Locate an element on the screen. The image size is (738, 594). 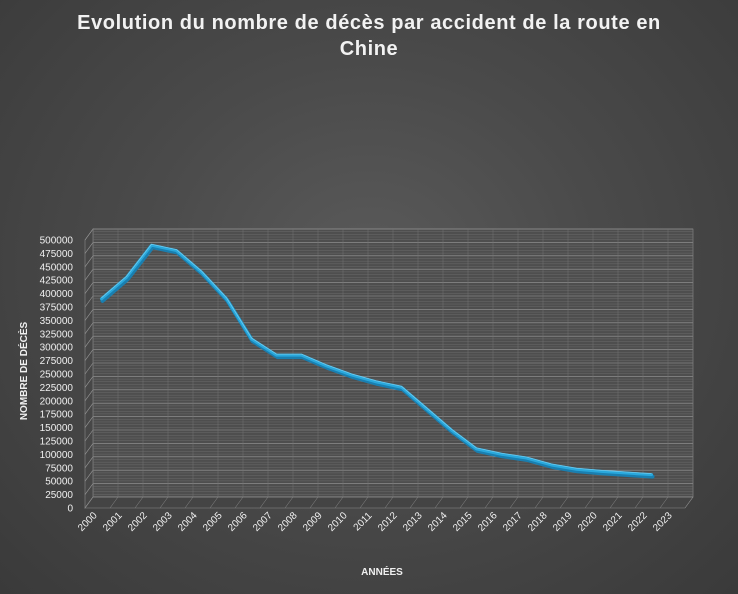
x-tick-label: 2021 is located at coordinates (613, 522).